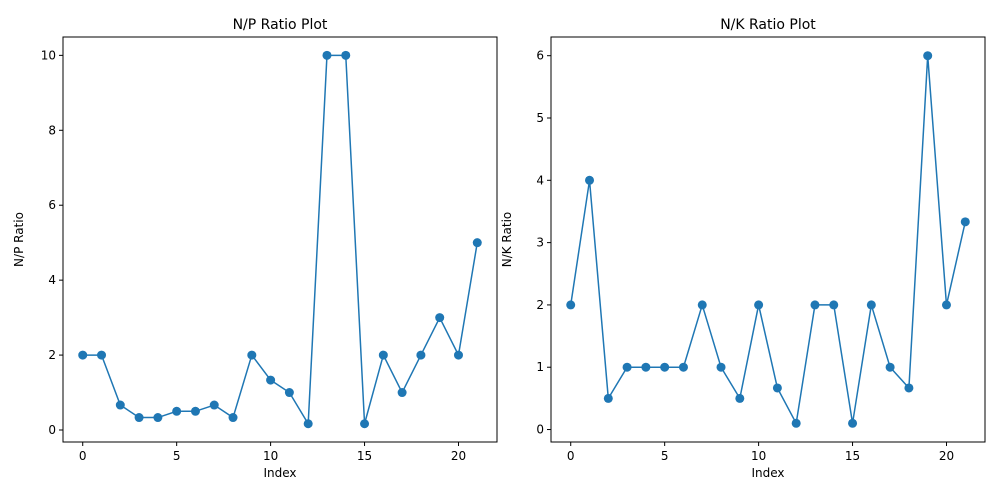 The height and width of the screenshot is (500, 1000). I want to click on y-tick-label: 5, so click(540, 118).